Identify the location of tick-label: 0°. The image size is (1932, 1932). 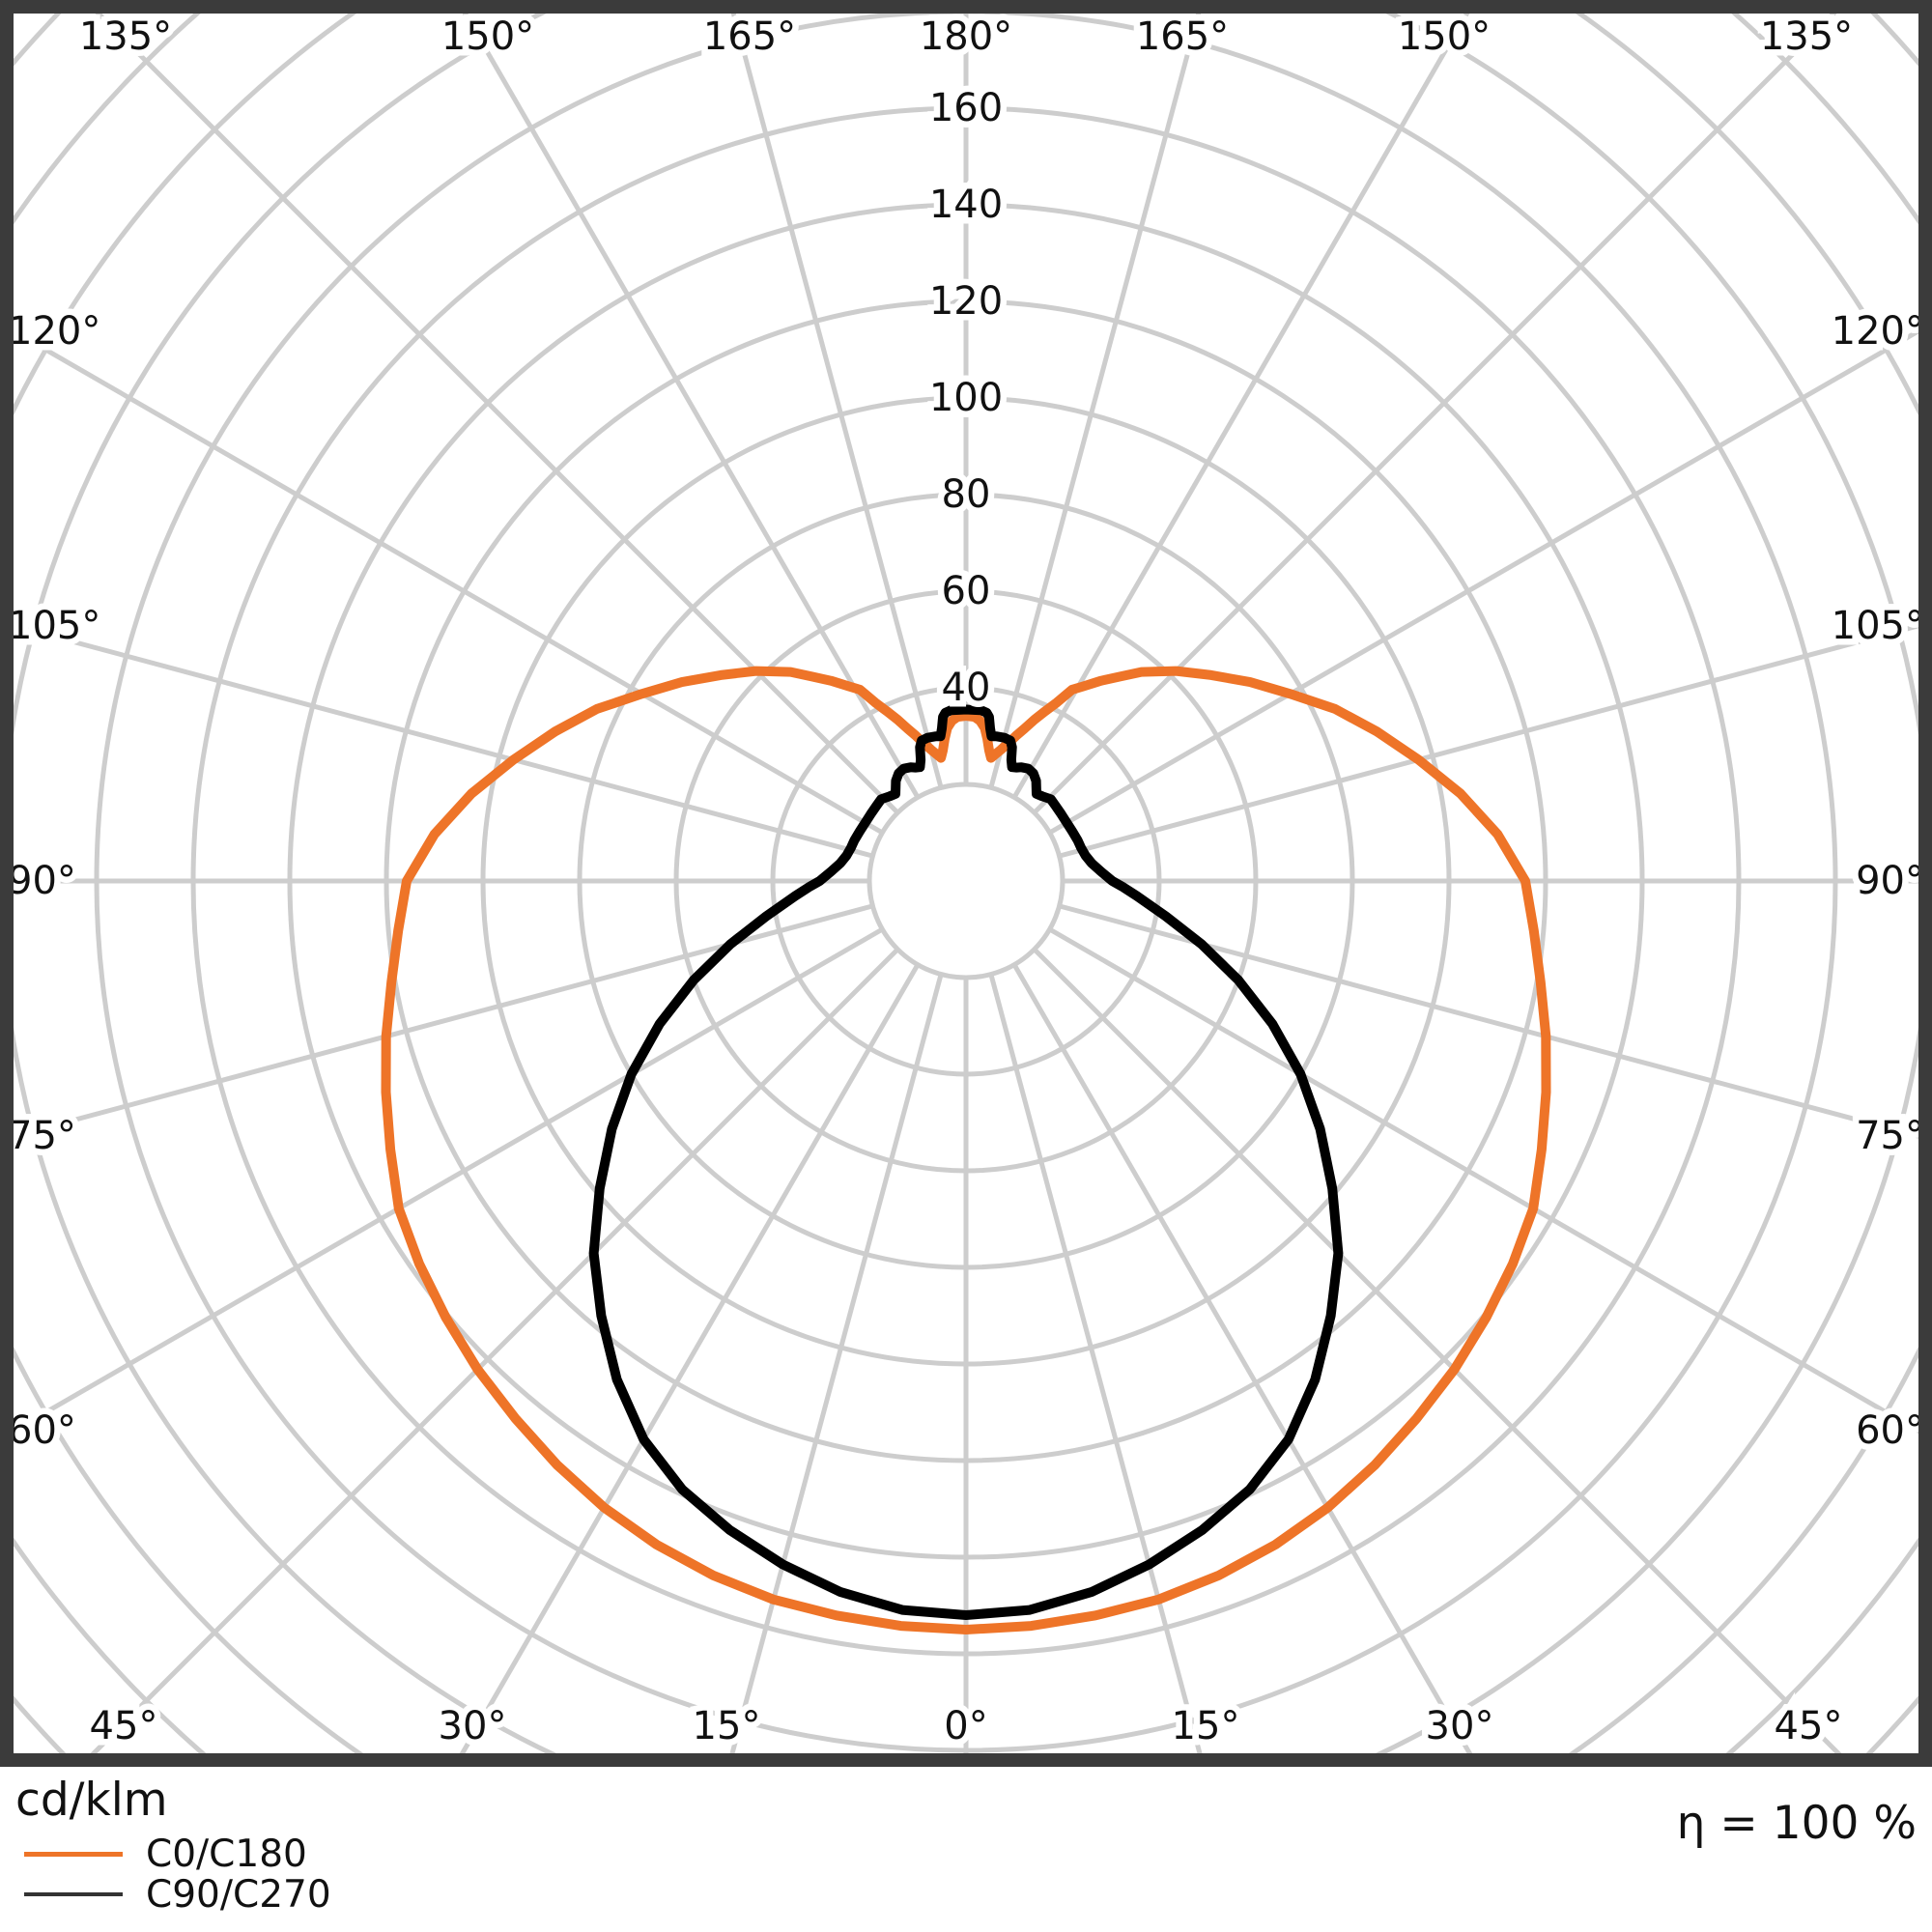
(965, 1726).